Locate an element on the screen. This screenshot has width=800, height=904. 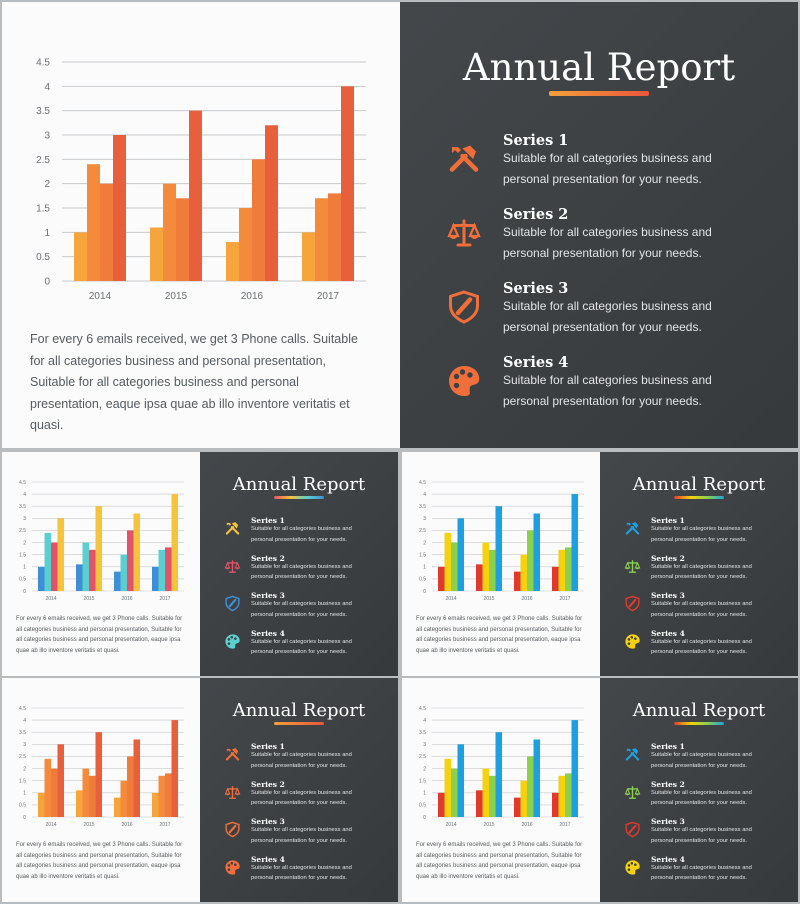
y-tick-label: 0.5 is located at coordinates (43, 257).